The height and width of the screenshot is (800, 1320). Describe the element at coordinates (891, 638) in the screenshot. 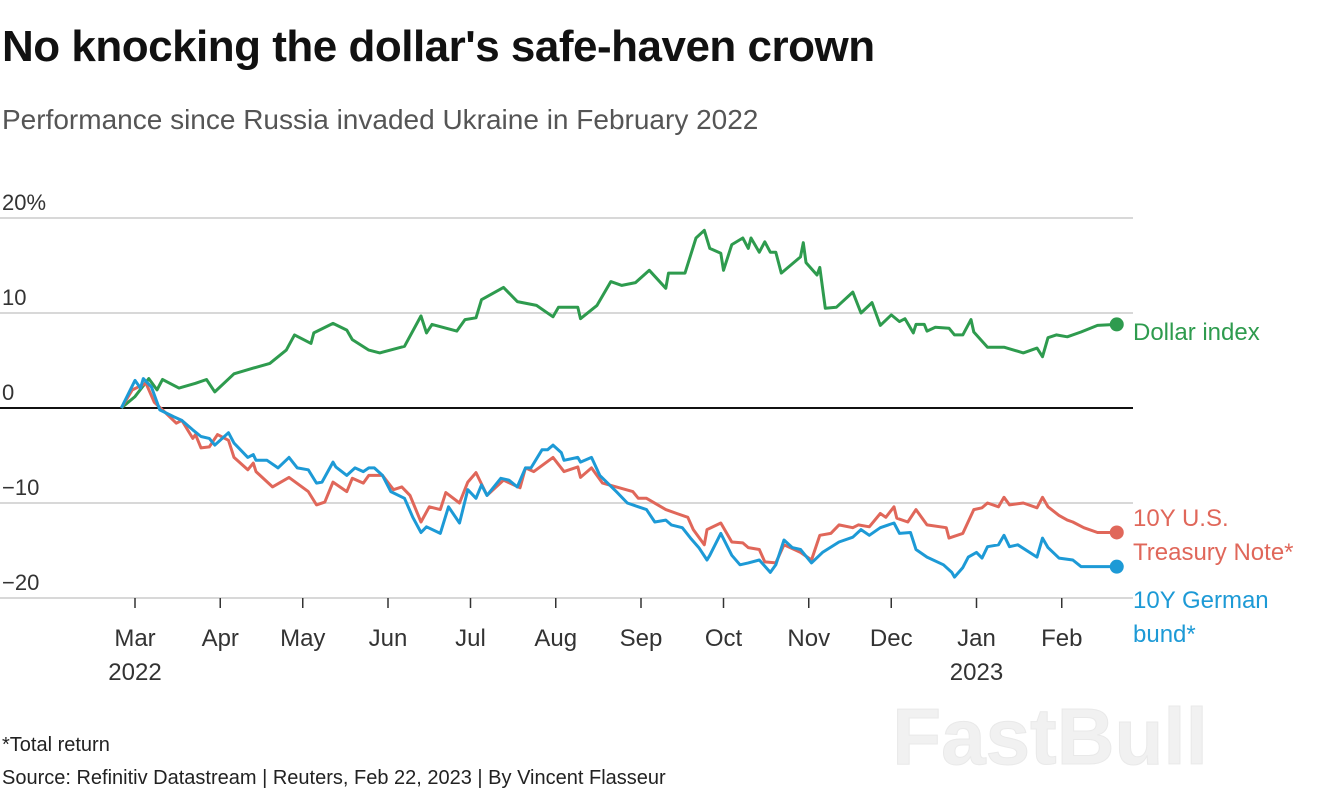

I see `x-tick-label: Dec` at that location.